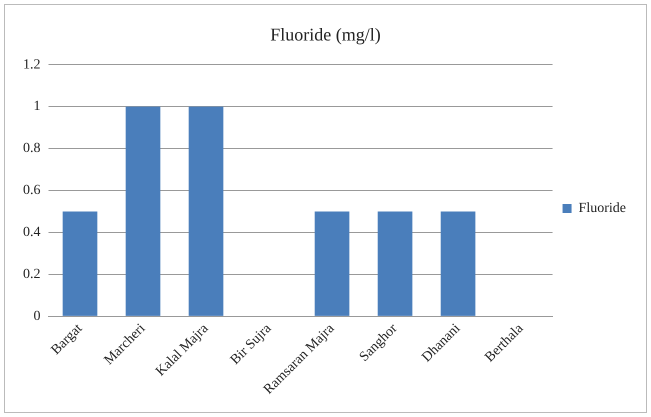 This screenshot has height=417, width=651. I want to click on y-tick-label: 0.8, so click(31, 148).